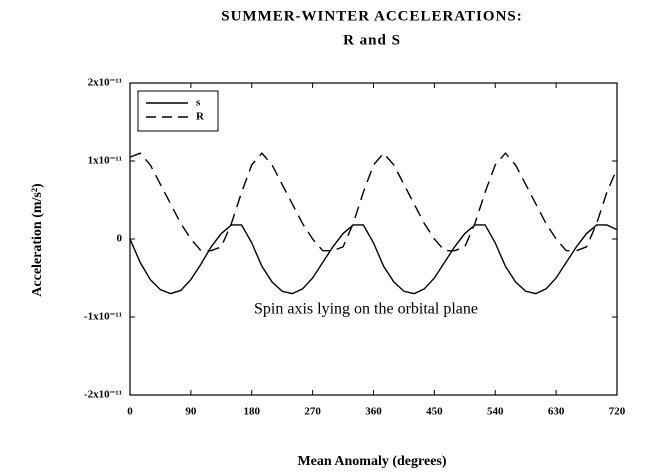 Image resolution: width=652 pixels, height=473 pixels. Describe the element at coordinates (105, 83) in the screenshot. I see `y-tick-label: 2x10⁻¹¹` at that location.